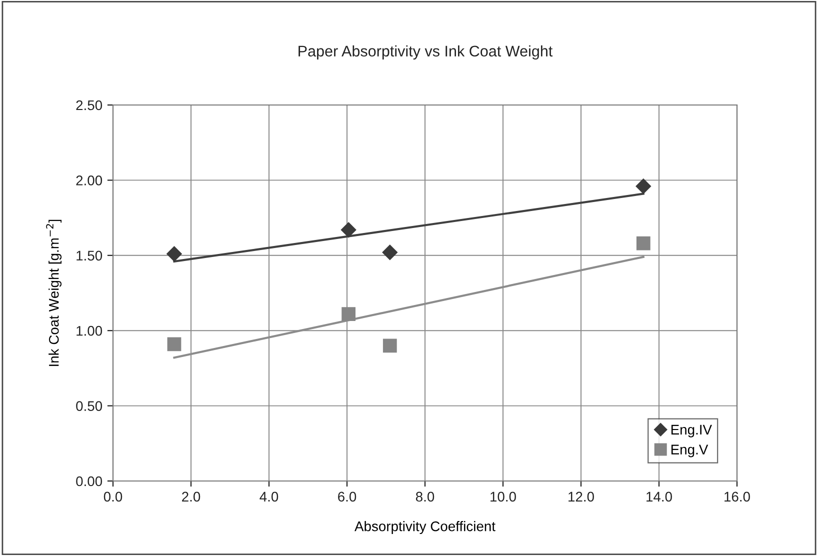 The image size is (818, 556). What do you see at coordinates (691, 431) in the screenshot?
I see `legend-label: Eng.IV` at bounding box center [691, 431].